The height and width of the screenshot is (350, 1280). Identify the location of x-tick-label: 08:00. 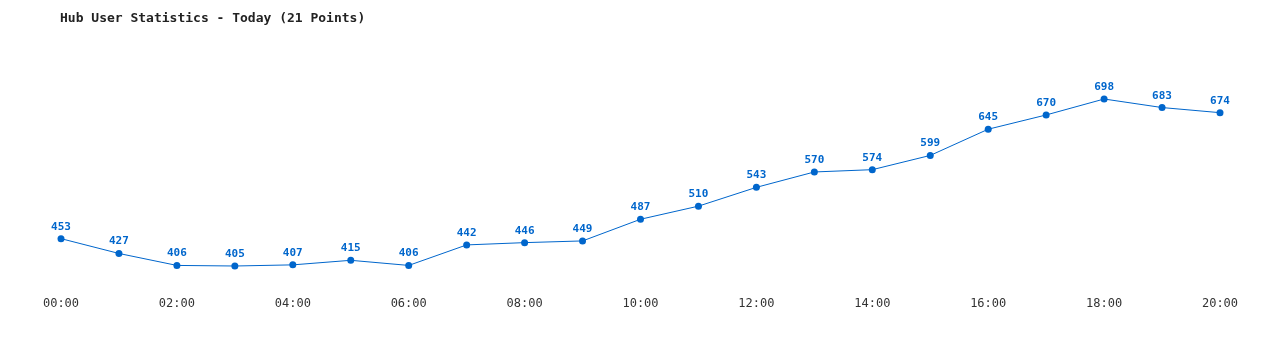
(524, 303).